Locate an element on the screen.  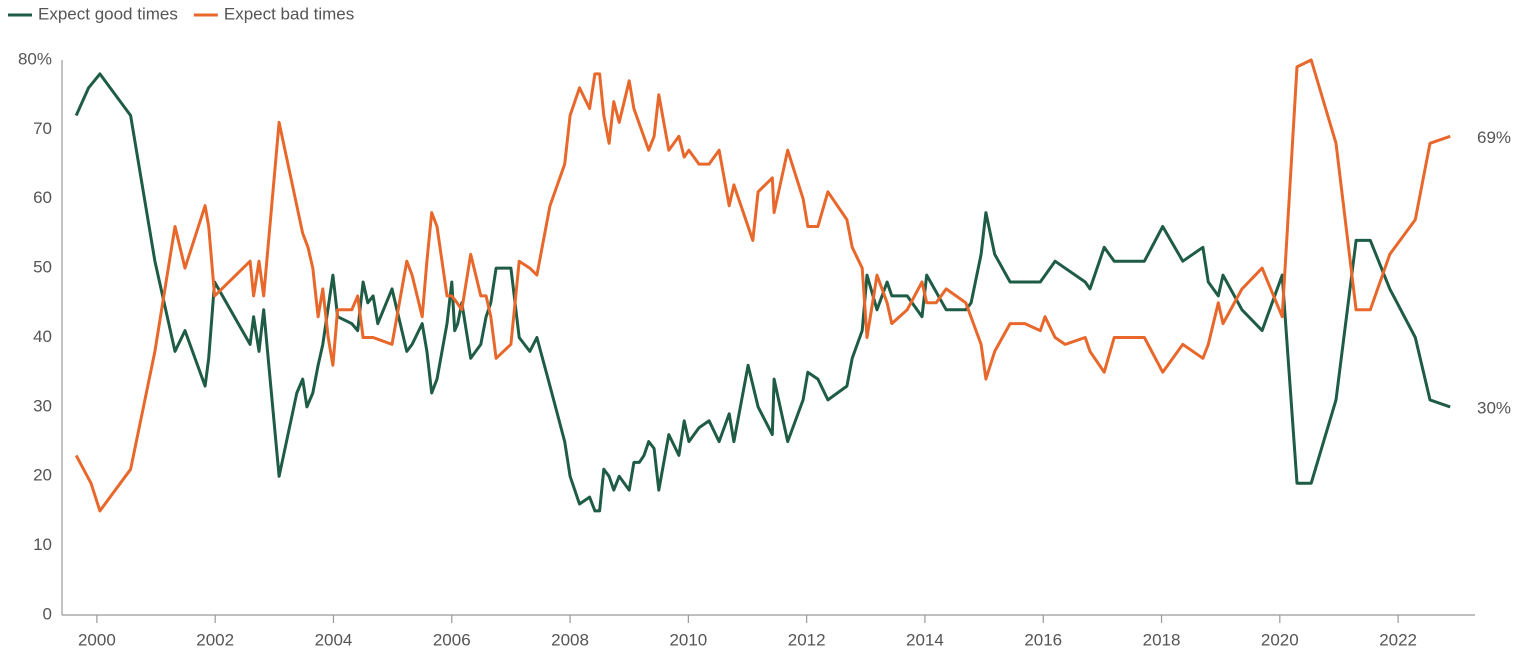
x-tick-label: 2008 is located at coordinates (570, 639).